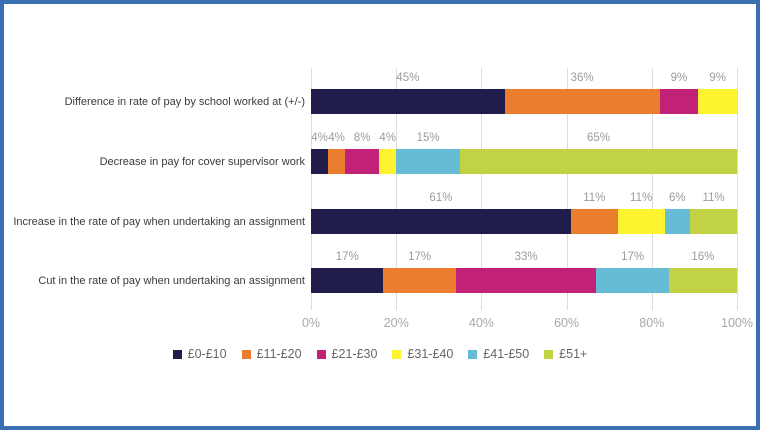 The image size is (760, 430). I want to click on bar-row: 61% 11% 11% 6% 11%, so click(524, 213).